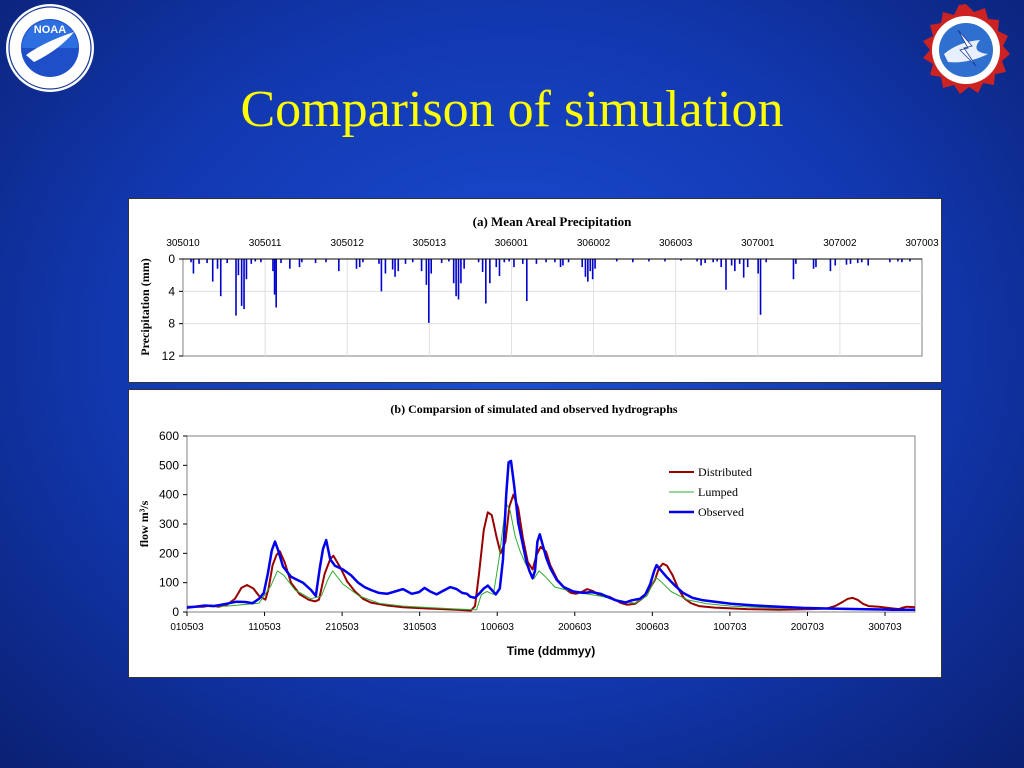  Describe the element at coordinates (966, 49) in the screenshot. I see `nws-logo` at that location.